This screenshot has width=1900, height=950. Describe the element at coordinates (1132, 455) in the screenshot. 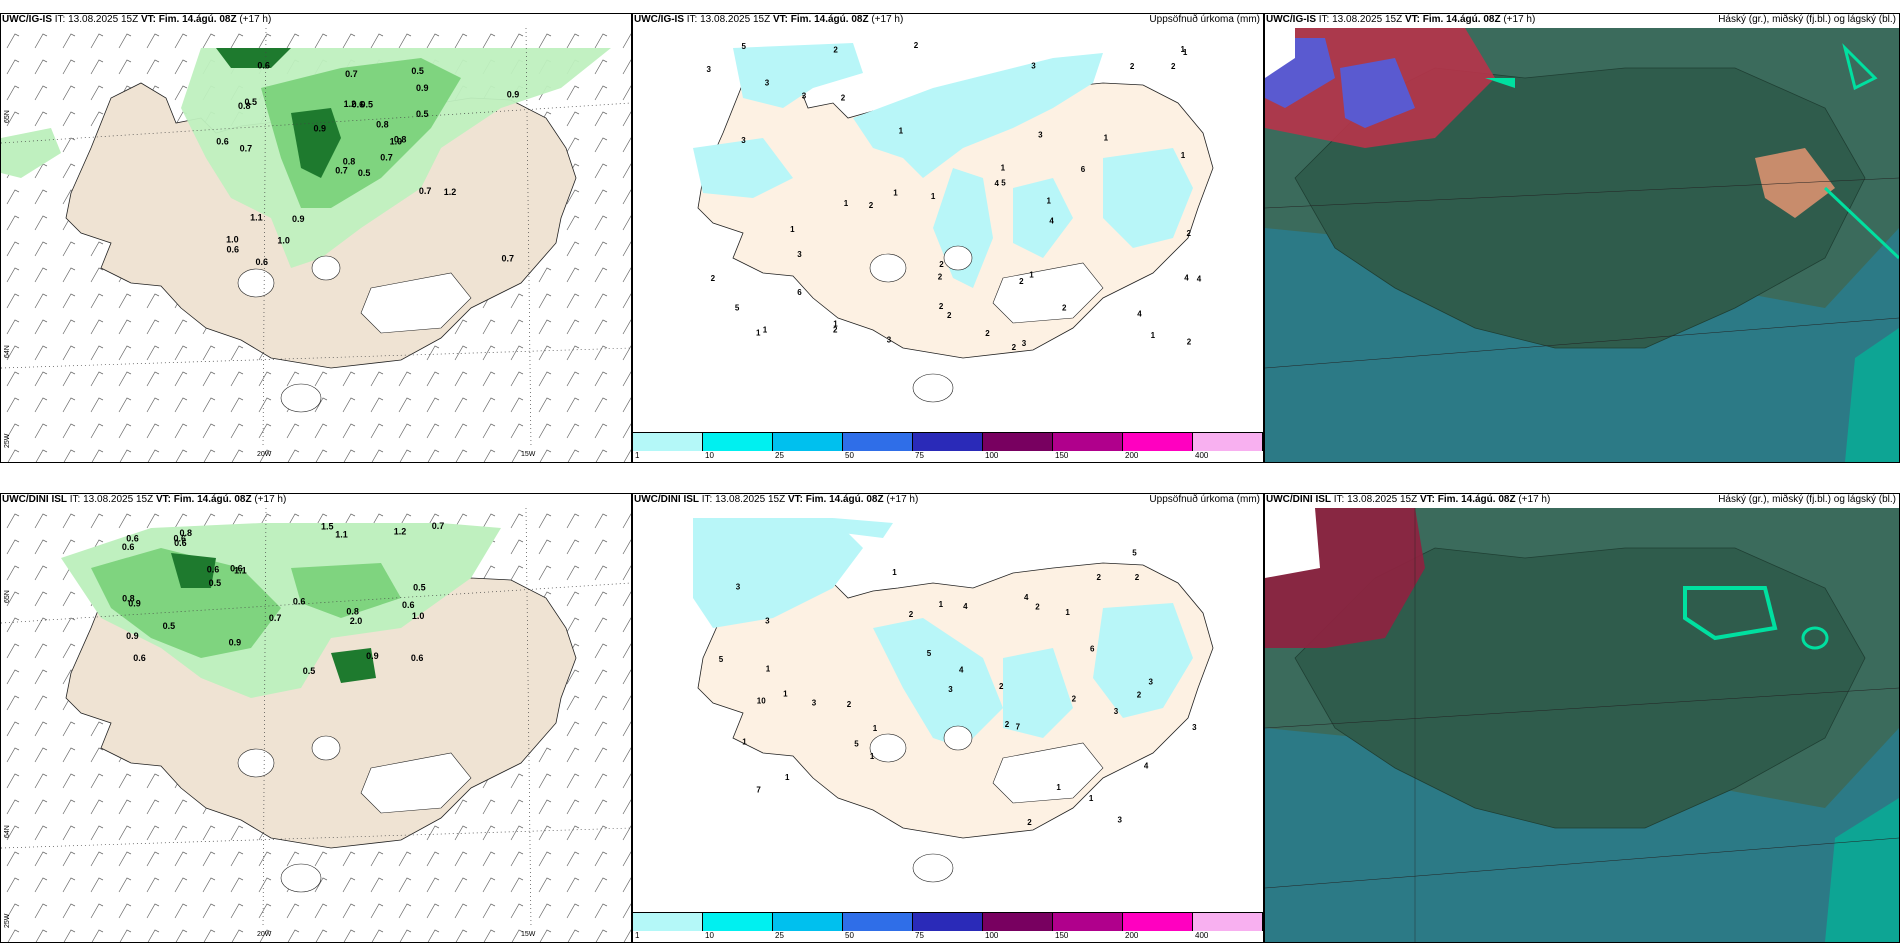

I see `legend-tick-label: 200` at that location.